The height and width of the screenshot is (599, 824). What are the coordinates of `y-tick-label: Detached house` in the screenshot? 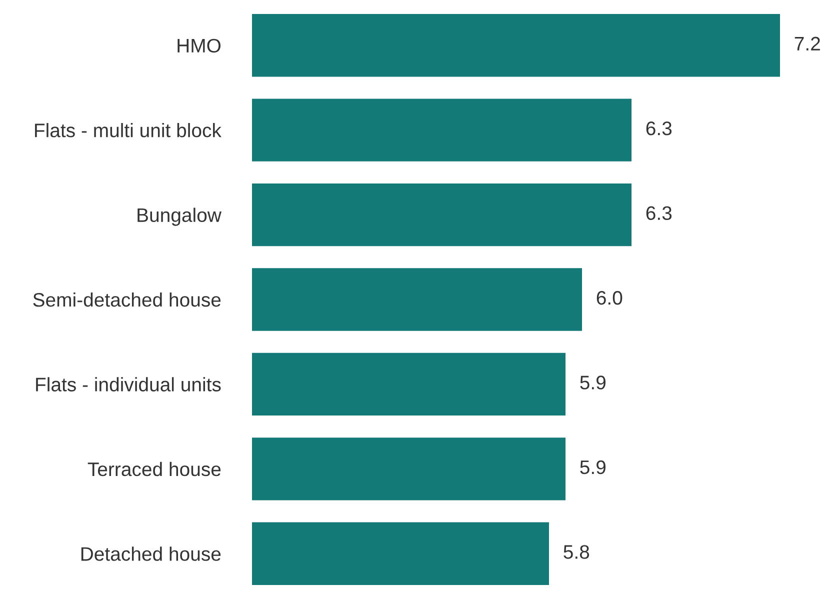 It's located at (151, 553).